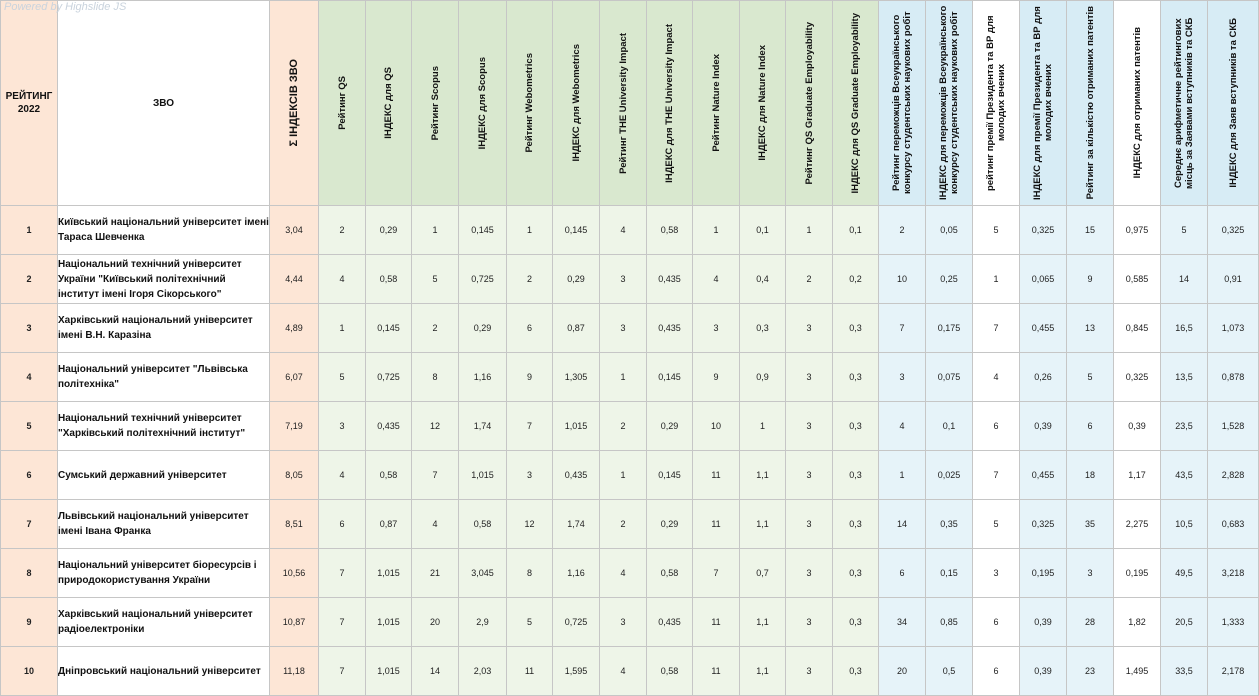  Describe the element at coordinates (294, 671) in the screenshot. I see `index-sum-cell: 11,18` at that location.